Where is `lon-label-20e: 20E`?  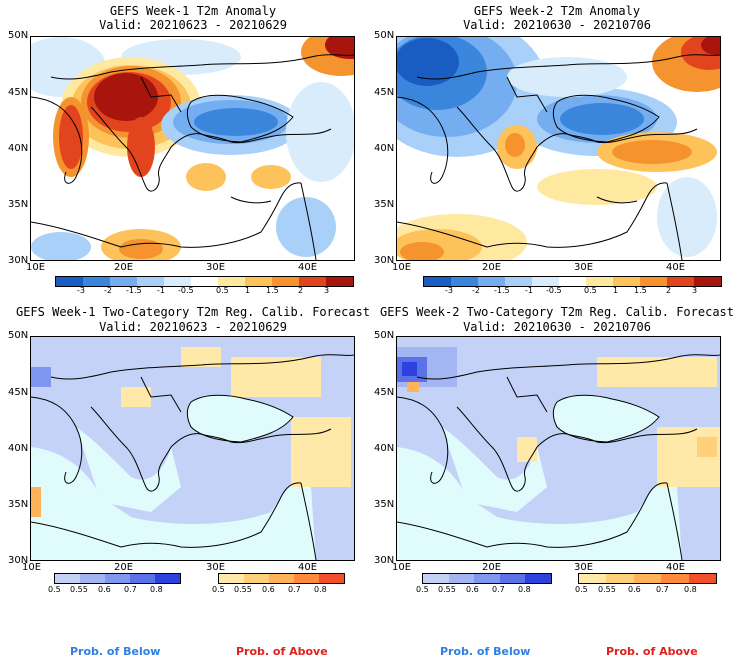
lon-label-20e: 20E is located at coordinates (492, 567).